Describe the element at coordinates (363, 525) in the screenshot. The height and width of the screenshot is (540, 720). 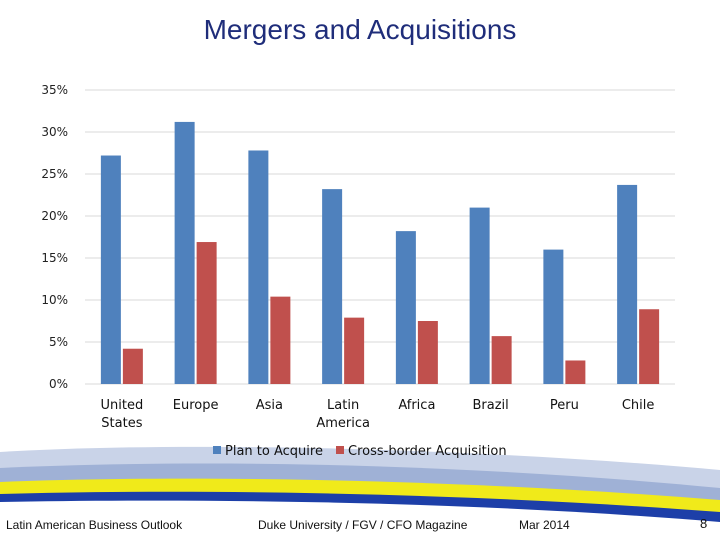
I see `footer-center-text: Duke University / FGV / CFO Magazine` at that location.